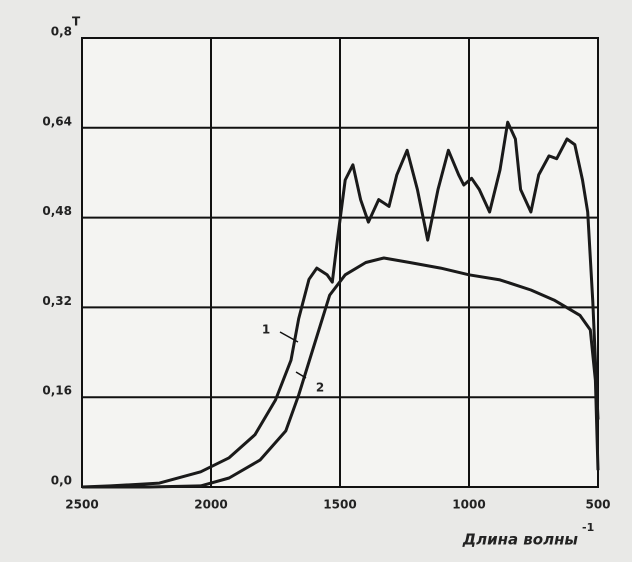 The width and height of the screenshot is (632, 562). Describe the element at coordinates (266, 330) in the screenshot. I see `legend-label: 1` at that location.